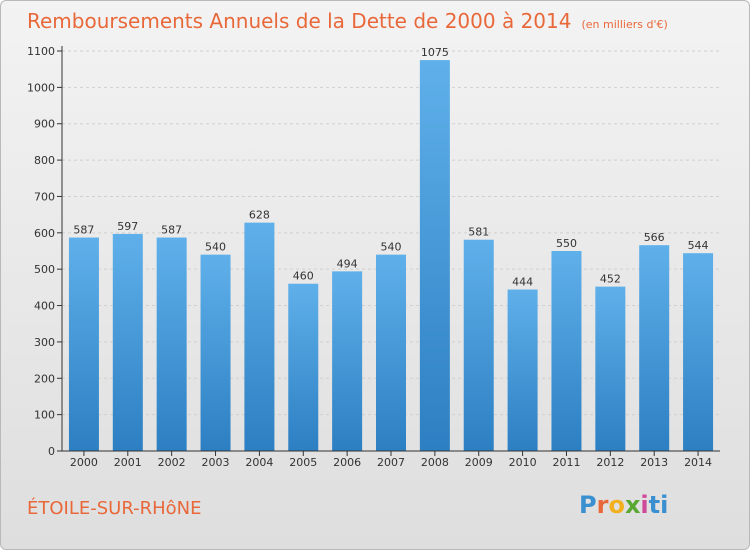 The image size is (750, 550). I want to click on y-tick-label: 0, so click(51, 451).